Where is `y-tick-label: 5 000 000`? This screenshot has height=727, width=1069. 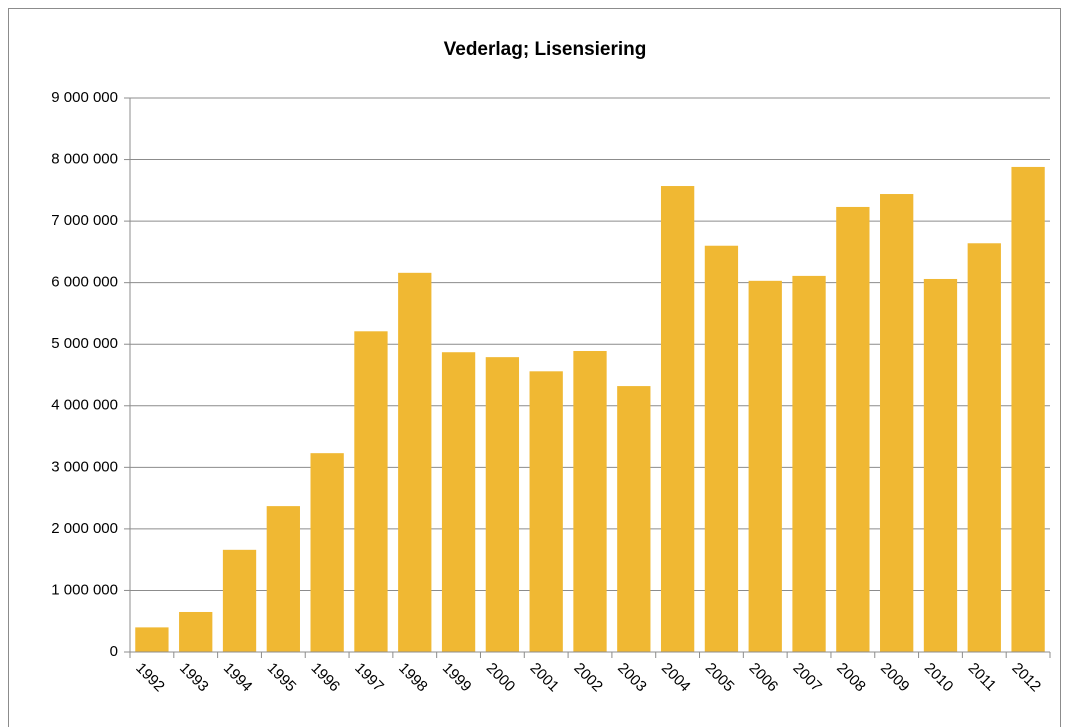
y-tick-label: 5 000 000 is located at coordinates (84, 343).